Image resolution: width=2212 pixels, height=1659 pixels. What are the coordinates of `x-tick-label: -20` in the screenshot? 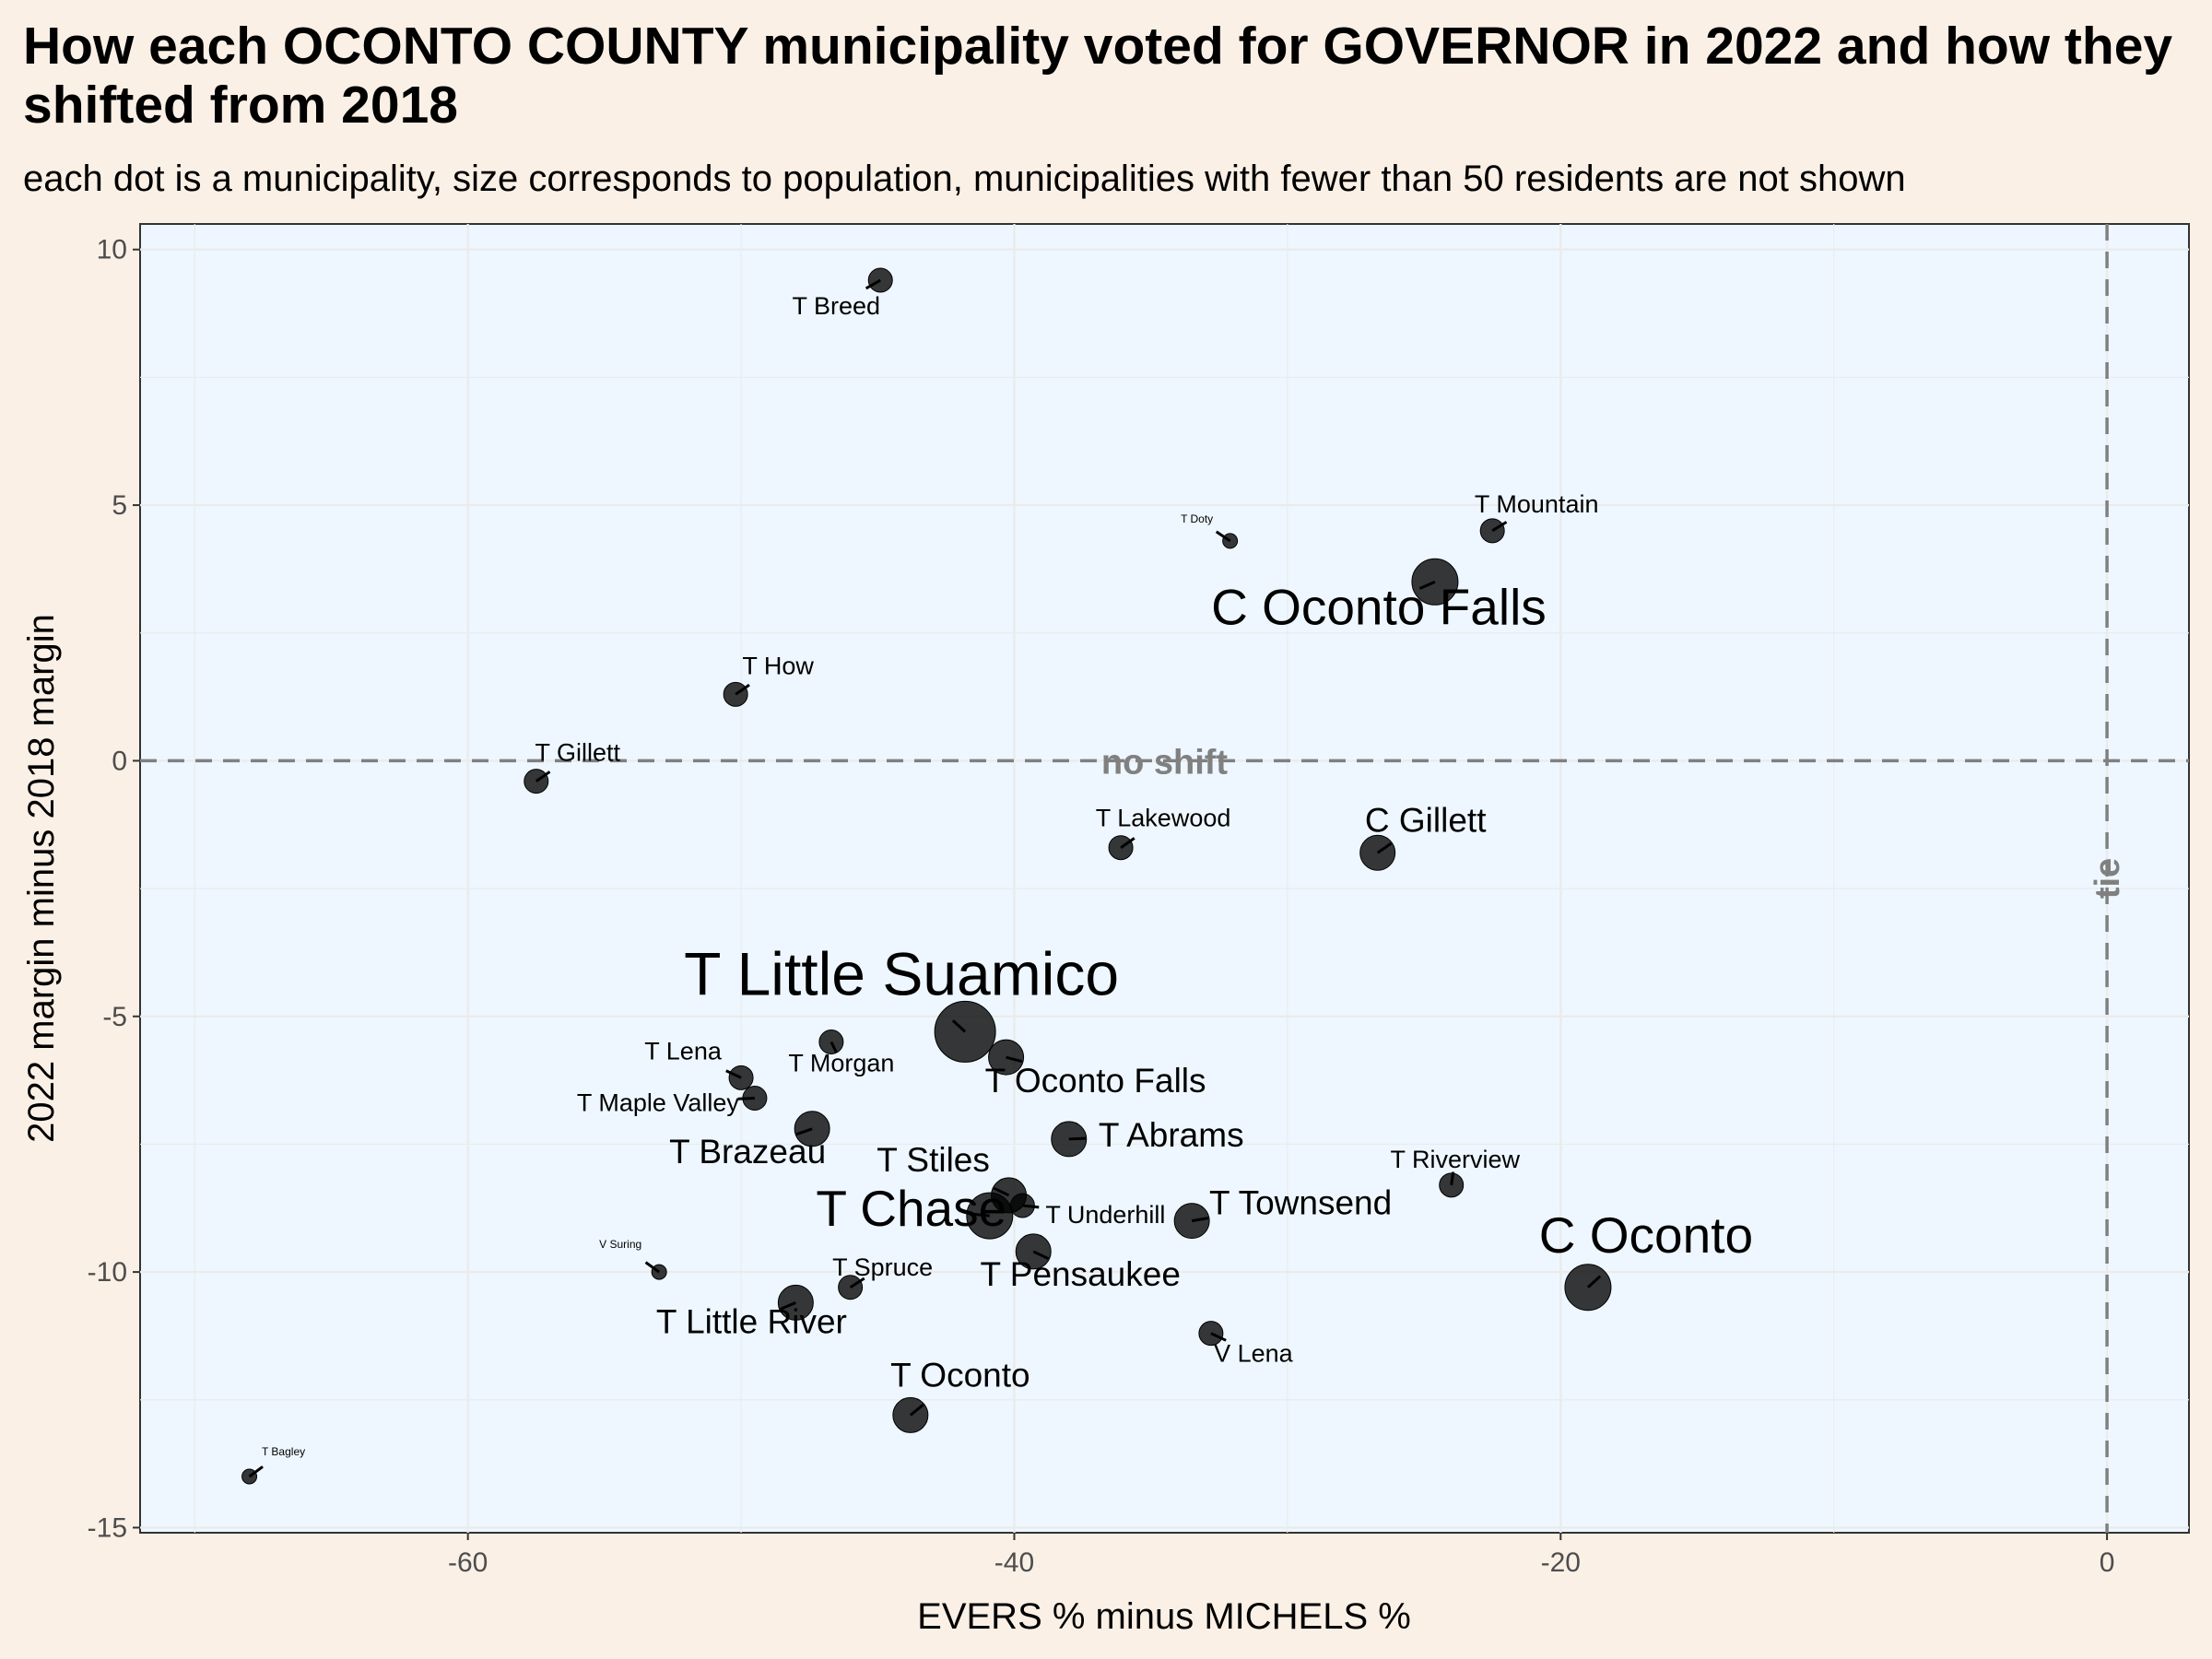 It's located at (1561, 1562).